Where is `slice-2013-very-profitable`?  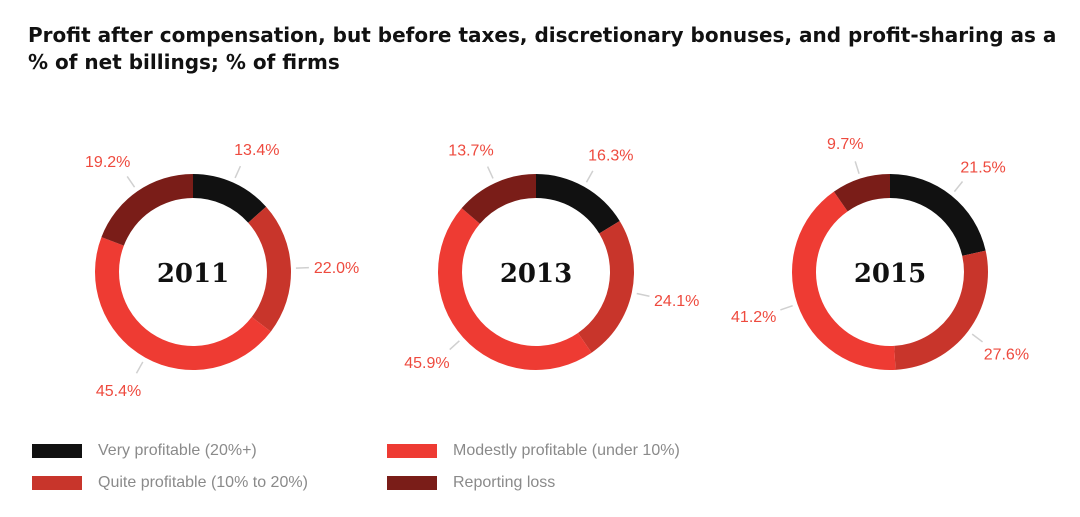
slice-2013-very-profitable is located at coordinates (578, 204).